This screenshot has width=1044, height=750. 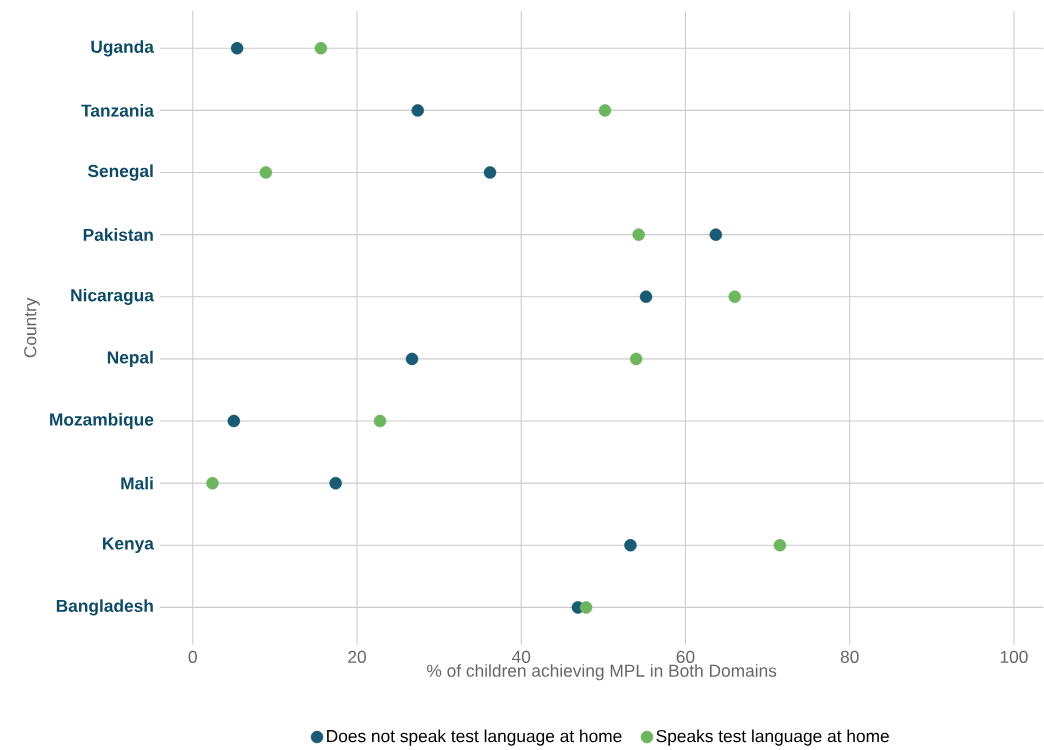 What do you see at coordinates (112, 296) in the screenshot?
I see `y-tick-label: Nicaragua` at bounding box center [112, 296].